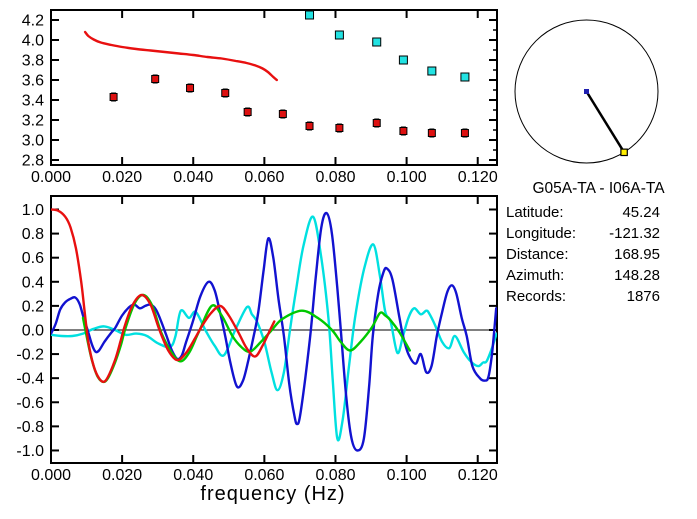  What do you see at coordinates (641, 212) in the screenshot?
I see `latitude-value: 45.24` at bounding box center [641, 212].